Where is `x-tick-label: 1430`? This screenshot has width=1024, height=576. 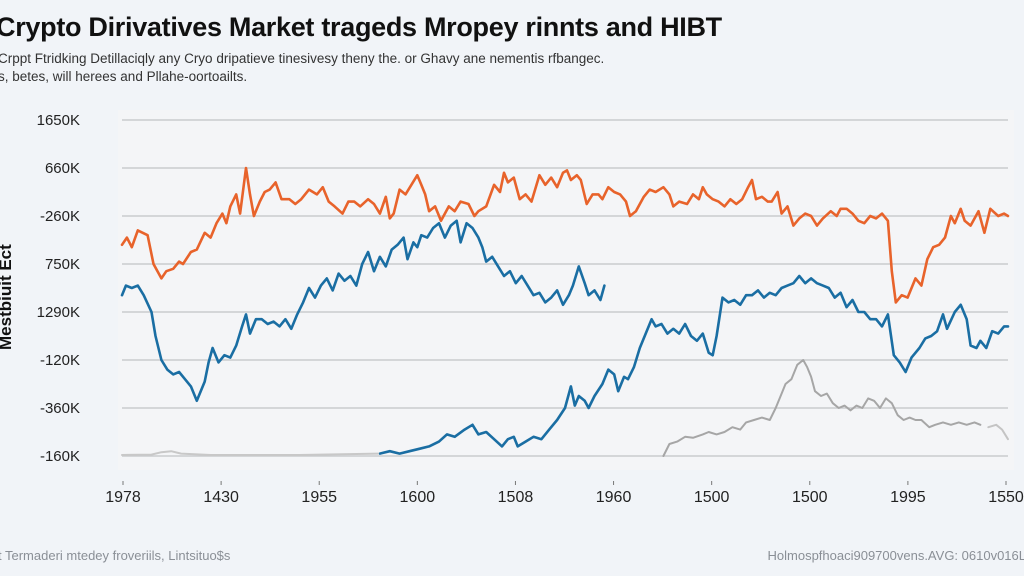
x-tick-label: 1430 is located at coordinates (221, 497).